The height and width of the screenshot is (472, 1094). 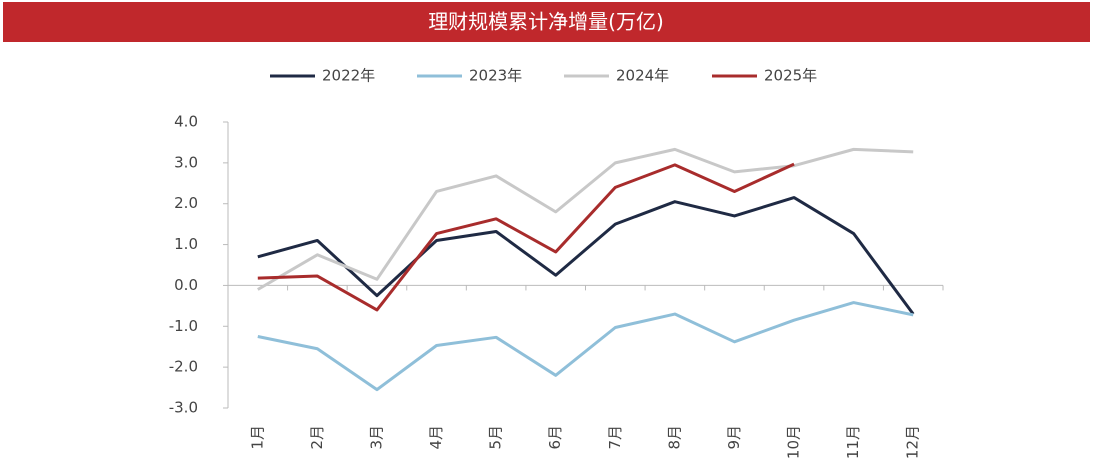 What do you see at coordinates (913, 442) in the screenshot?
I see `x-tick-label: 12月` at bounding box center [913, 442].